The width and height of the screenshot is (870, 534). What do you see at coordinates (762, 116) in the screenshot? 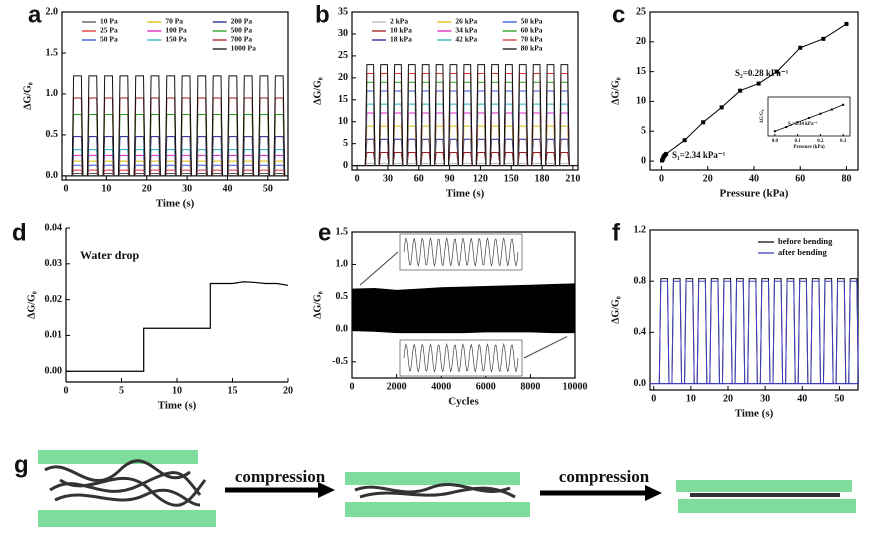
I see `inset-y-label: ΔG/G₀` at bounding box center [762, 116].